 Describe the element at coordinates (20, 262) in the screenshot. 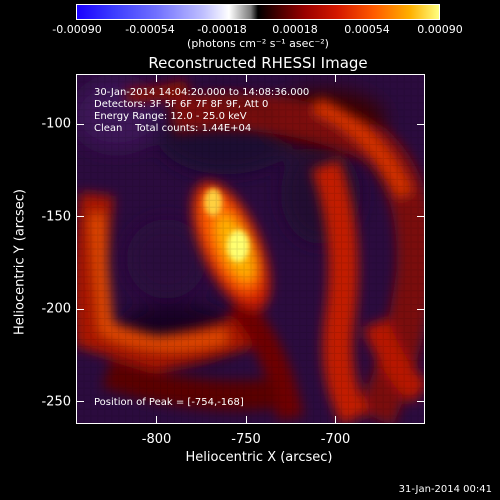

I see `y-axis-label: Heliocentric Y (arcsec)` at that location.